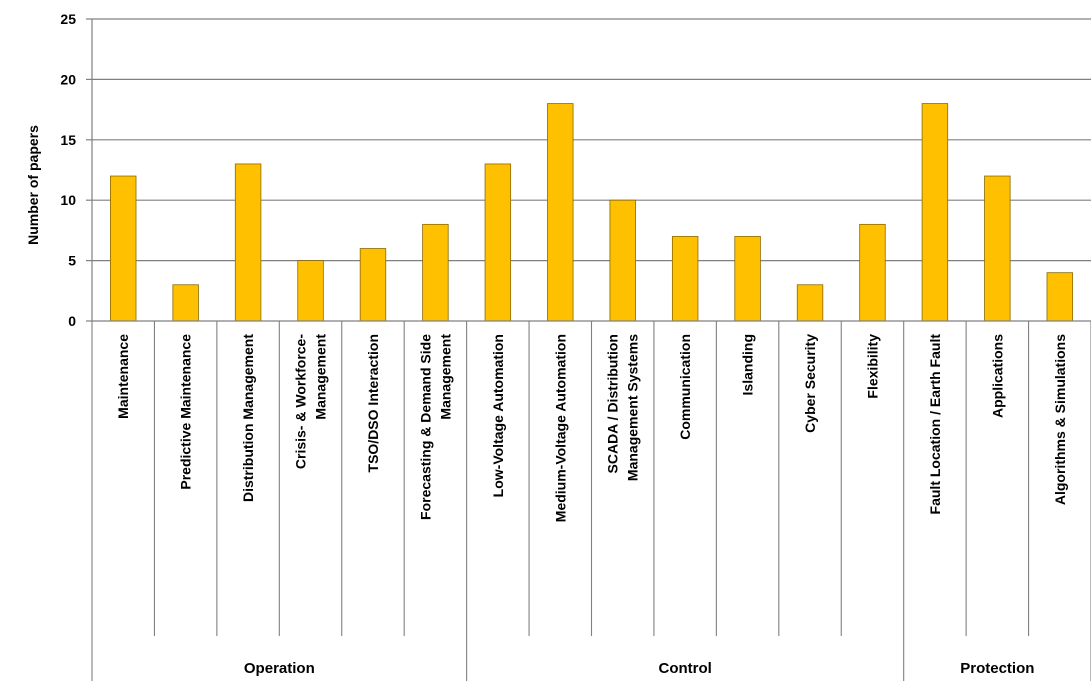 The image size is (1091, 681). What do you see at coordinates (373, 403) in the screenshot?
I see `category-label: TSO/DSO Interaction` at bounding box center [373, 403].